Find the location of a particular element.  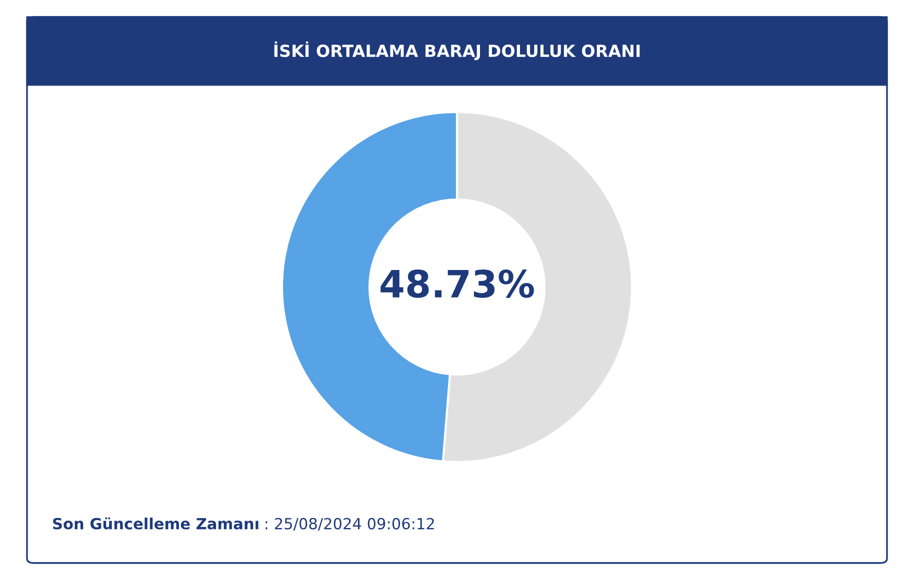

chart-title: İSKİ ORTALAMA BARAJ DOLULUK ORANI is located at coordinates (457, 50).